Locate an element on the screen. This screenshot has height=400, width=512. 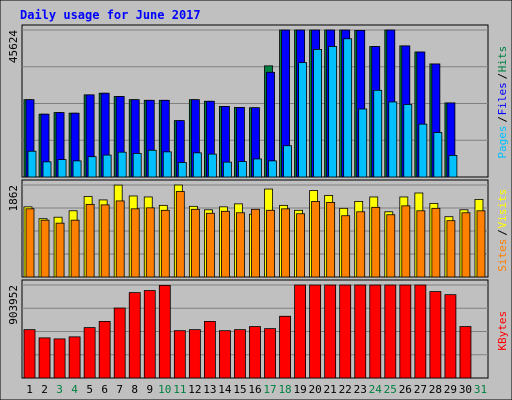
day-label-2: 2 is located at coordinates (44, 389).